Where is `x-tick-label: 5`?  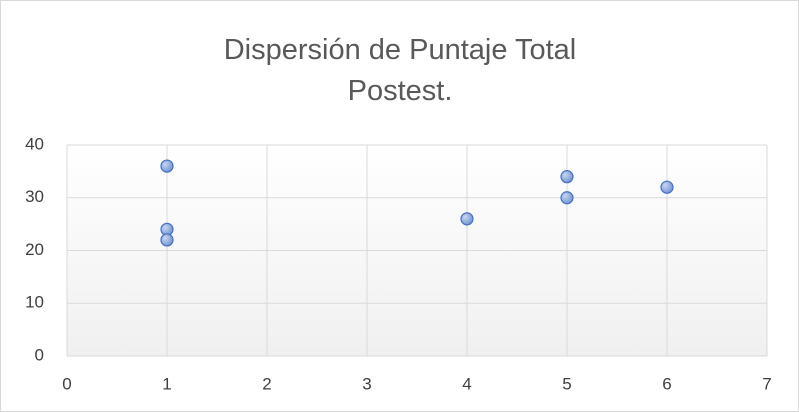
x-tick-label: 5 is located at coordinates (566, 383).